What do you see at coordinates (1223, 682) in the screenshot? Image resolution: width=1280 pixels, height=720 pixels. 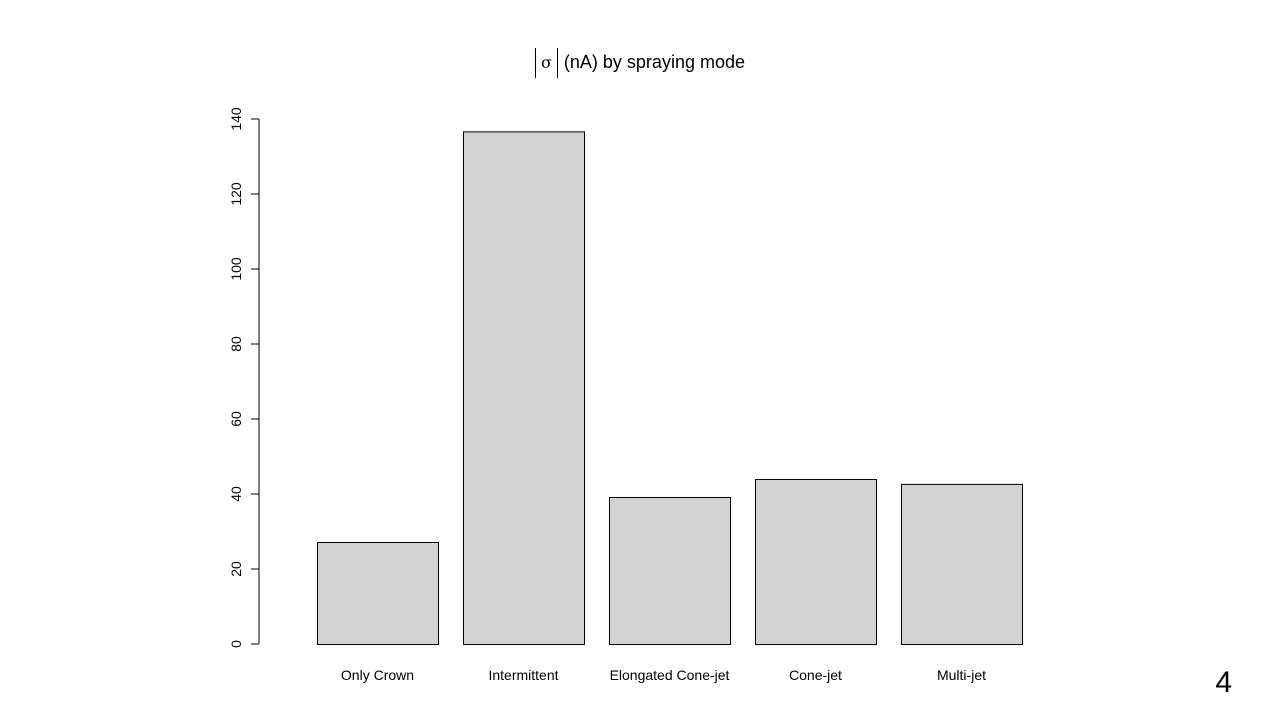 I see `page-number: 4` at bounding box center [1223, 682].